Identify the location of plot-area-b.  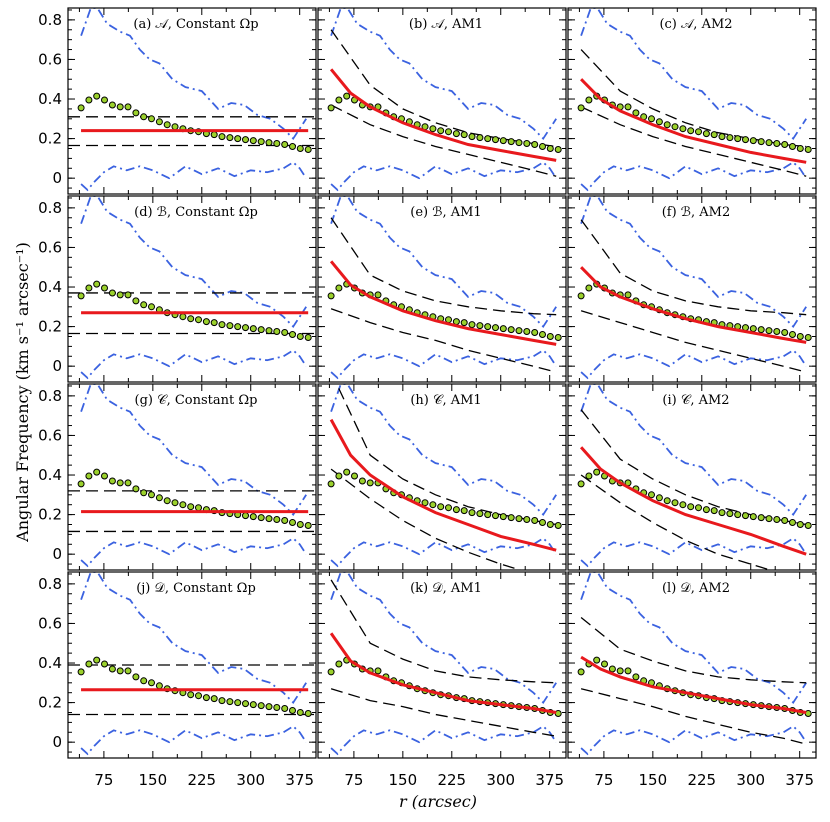
(444, 100).